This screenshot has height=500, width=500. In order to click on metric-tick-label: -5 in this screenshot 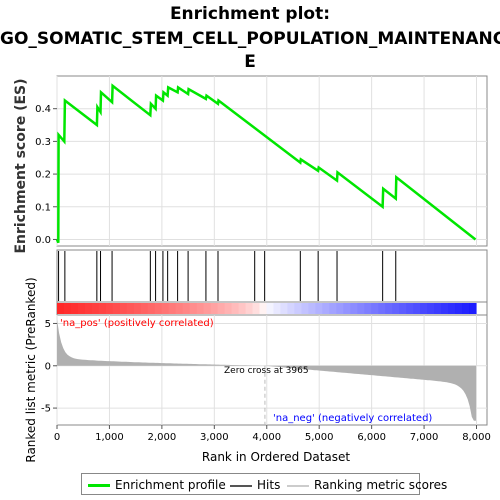, I will do `click(46, 409)`.